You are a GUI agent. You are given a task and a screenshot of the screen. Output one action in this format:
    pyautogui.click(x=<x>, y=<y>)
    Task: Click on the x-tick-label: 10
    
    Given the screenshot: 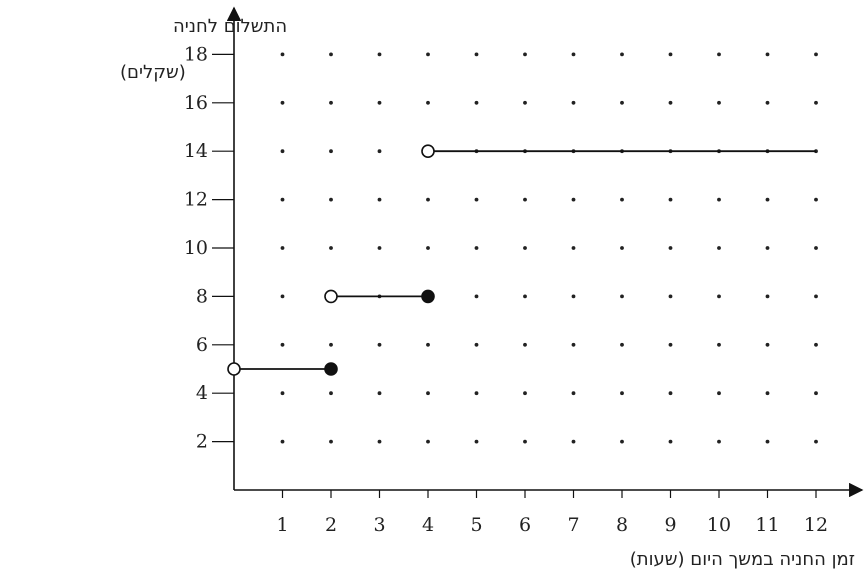 What is the action you would take?
    pyautogui.click(x=719, y=525)
    